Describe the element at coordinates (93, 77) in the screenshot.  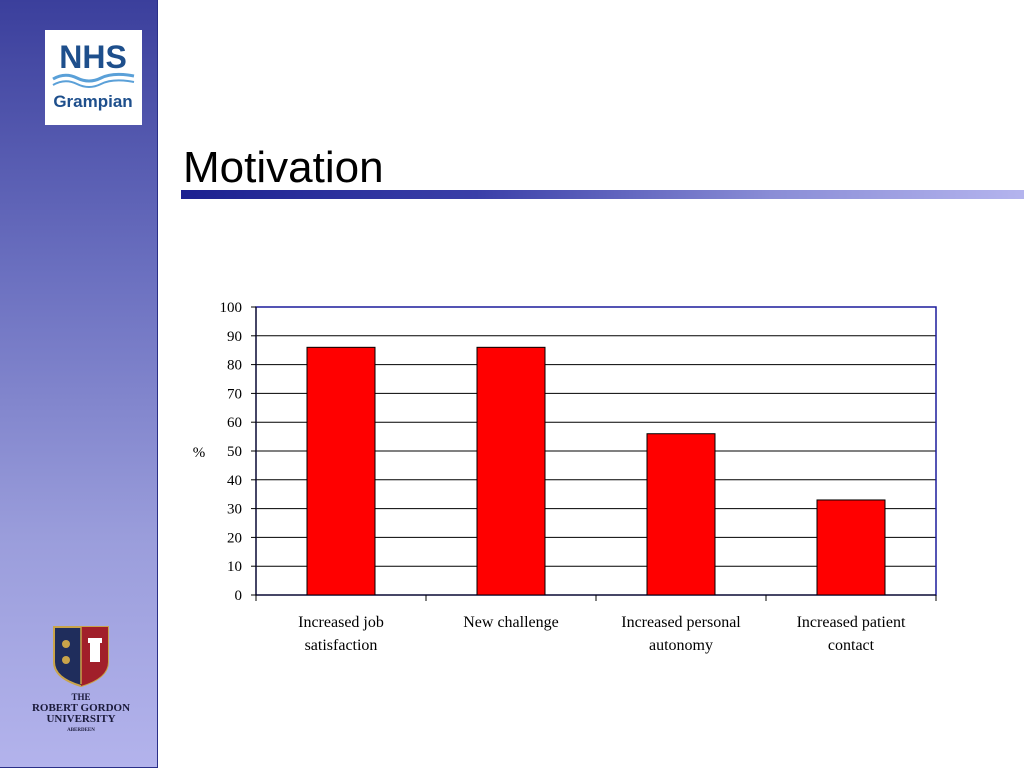
I see `nhs-grampian-logo: NHS Grampian` at that location.